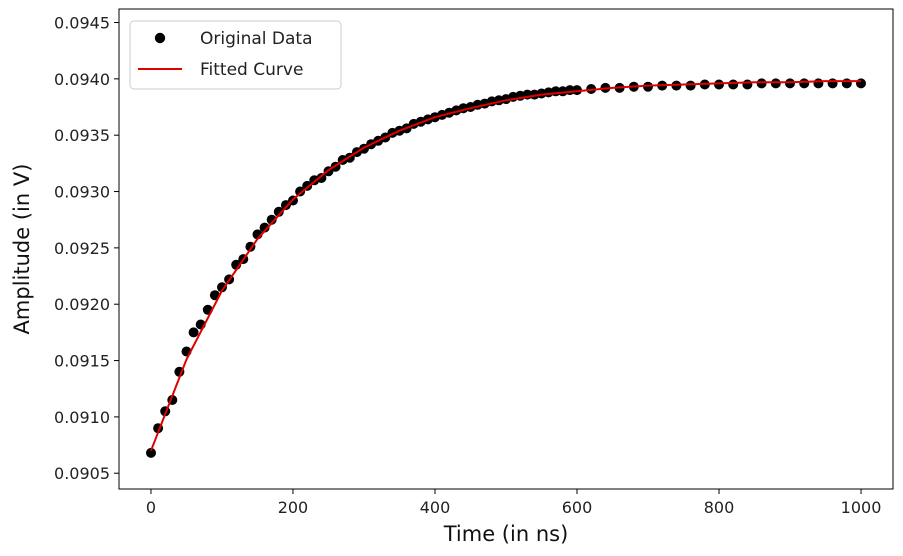 Image resolution: width=903 pixels, height=556 pixels. What do you see at coordinates (251, 70) in the screenshot?
I see `legend-label-fitted-curve: Fitted Curve` at bounding box center [251, 70].